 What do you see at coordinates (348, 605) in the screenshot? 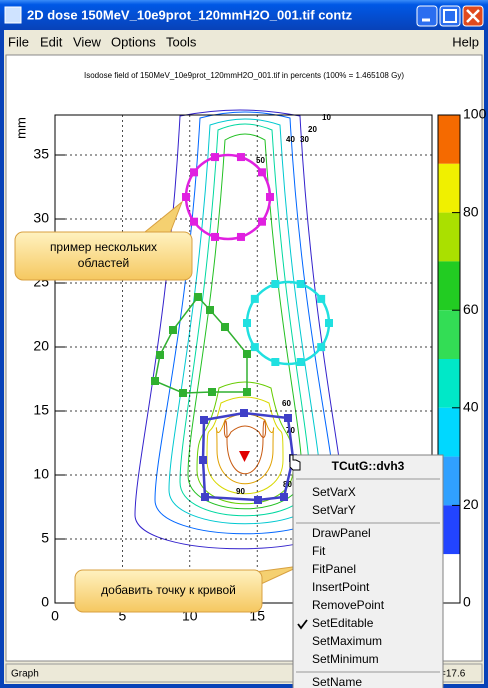
I see `context-menu-item: RemovePoint` at bounding box center [348, 605].